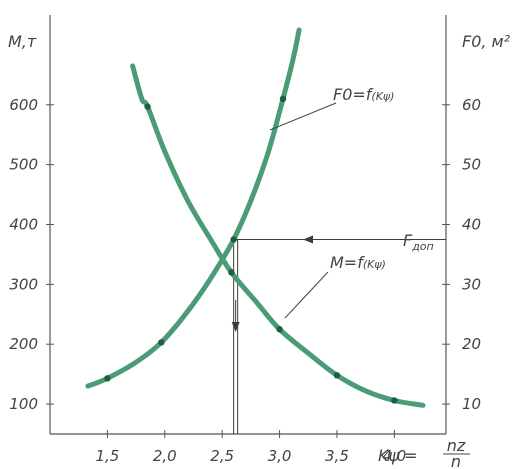  What do you see at coordinates (471, 225) in the screenshot?
I see `right-tick-label: 40` at bounding box center [471, 225].